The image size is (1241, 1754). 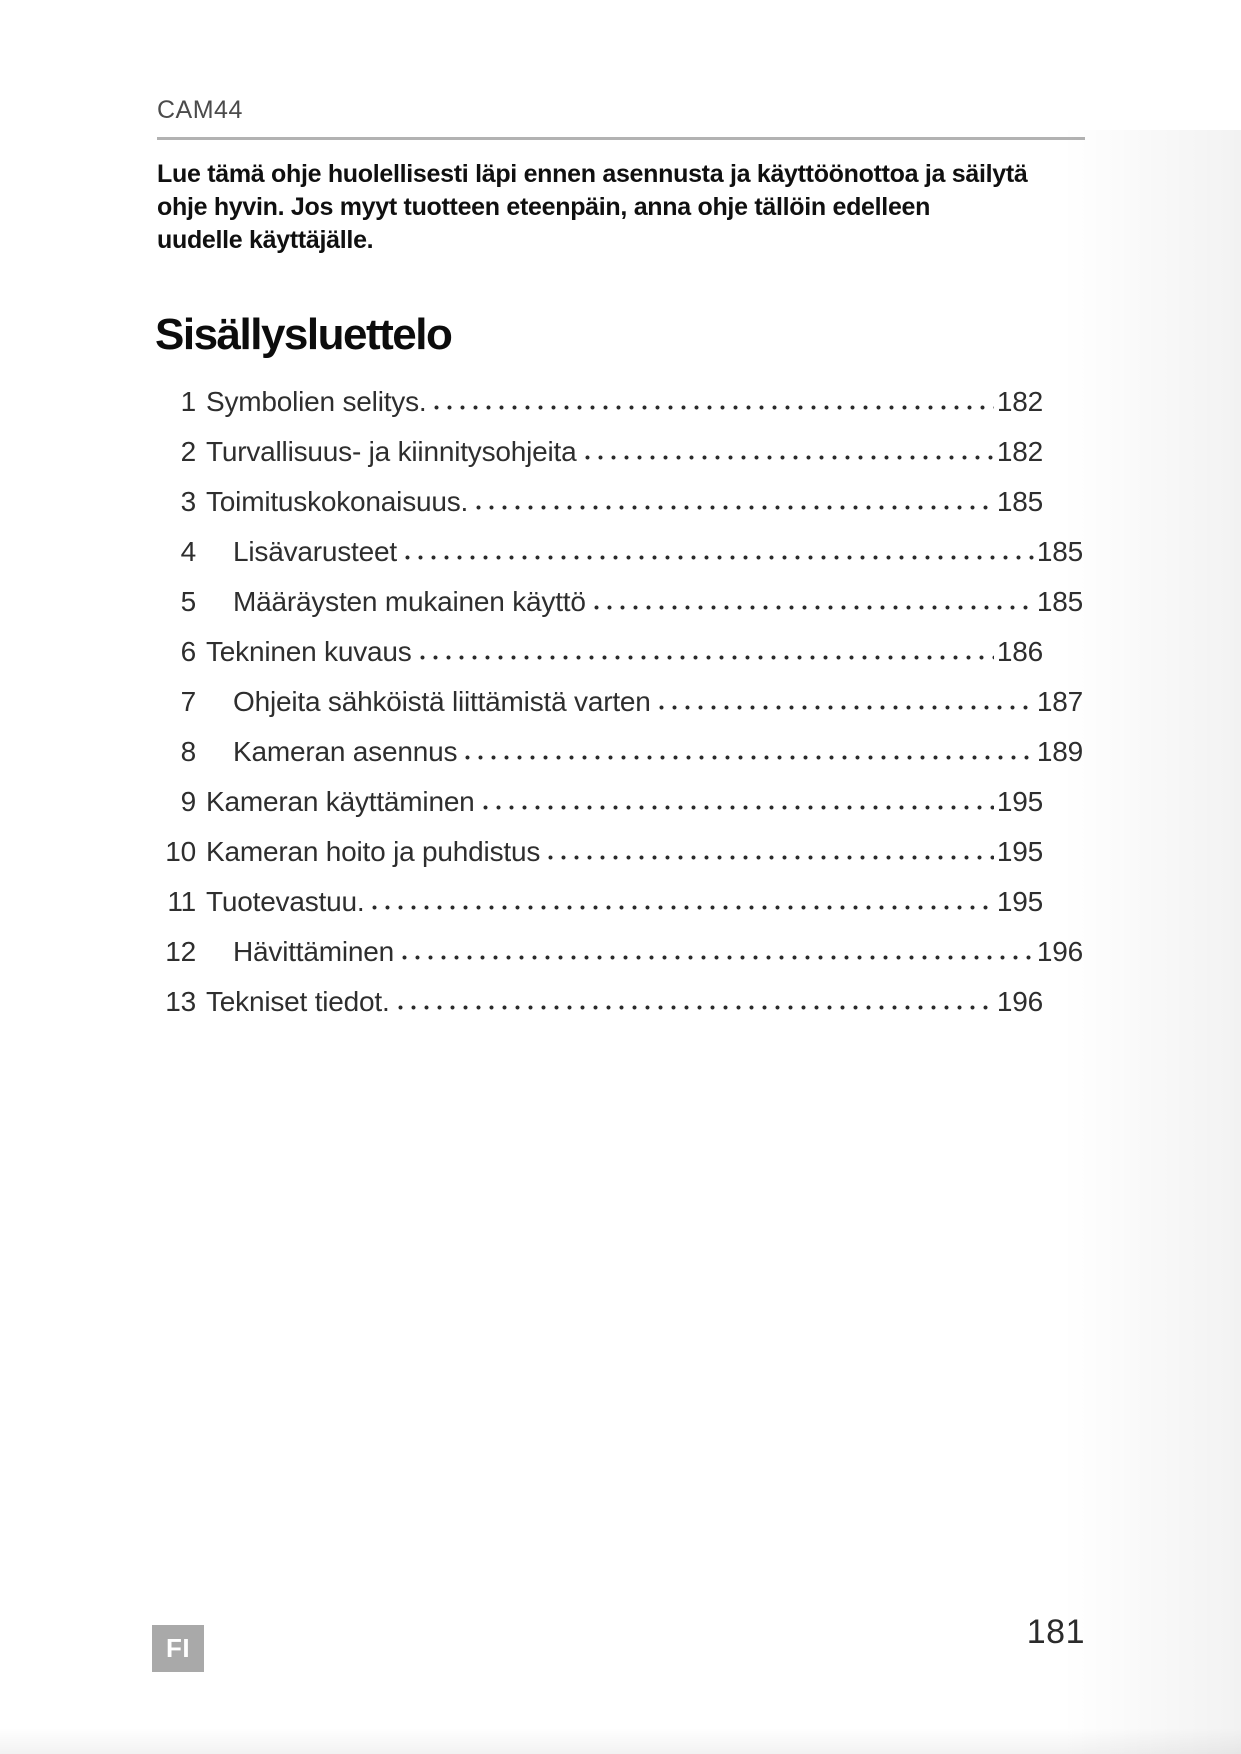 I want to click on toc-entry: 12 Hävittäminen 196, so click(x=616, y=943).